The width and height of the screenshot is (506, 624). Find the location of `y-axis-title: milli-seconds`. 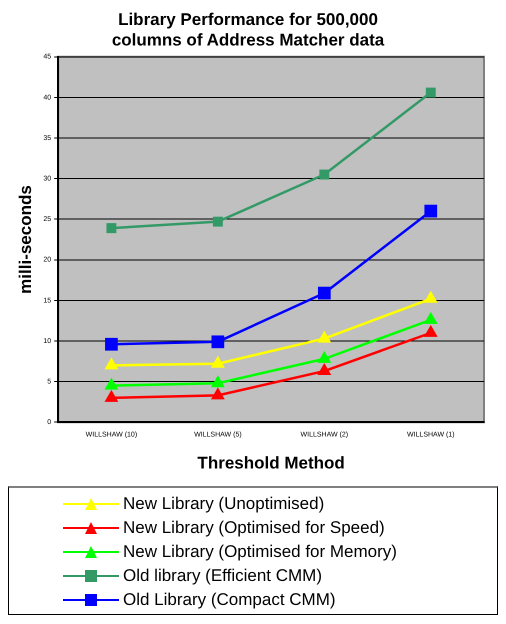

y-axis-title: milli-seconds is located at coordinates (25, 239).